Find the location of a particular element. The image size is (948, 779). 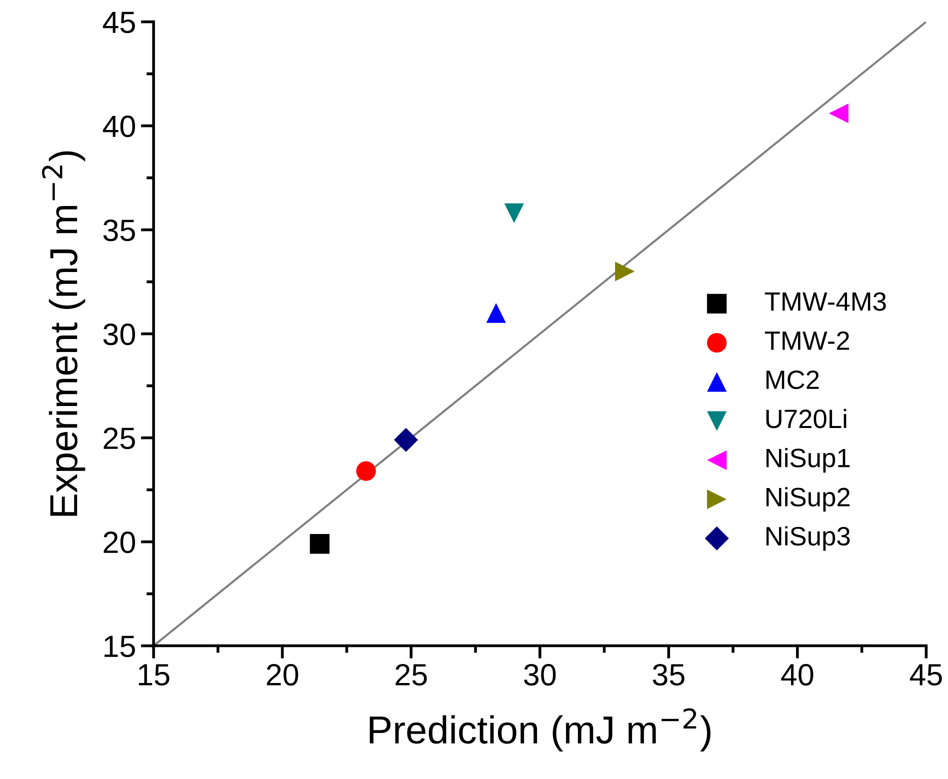

x-tick-label: 40 is located at coordinates (797, 675).